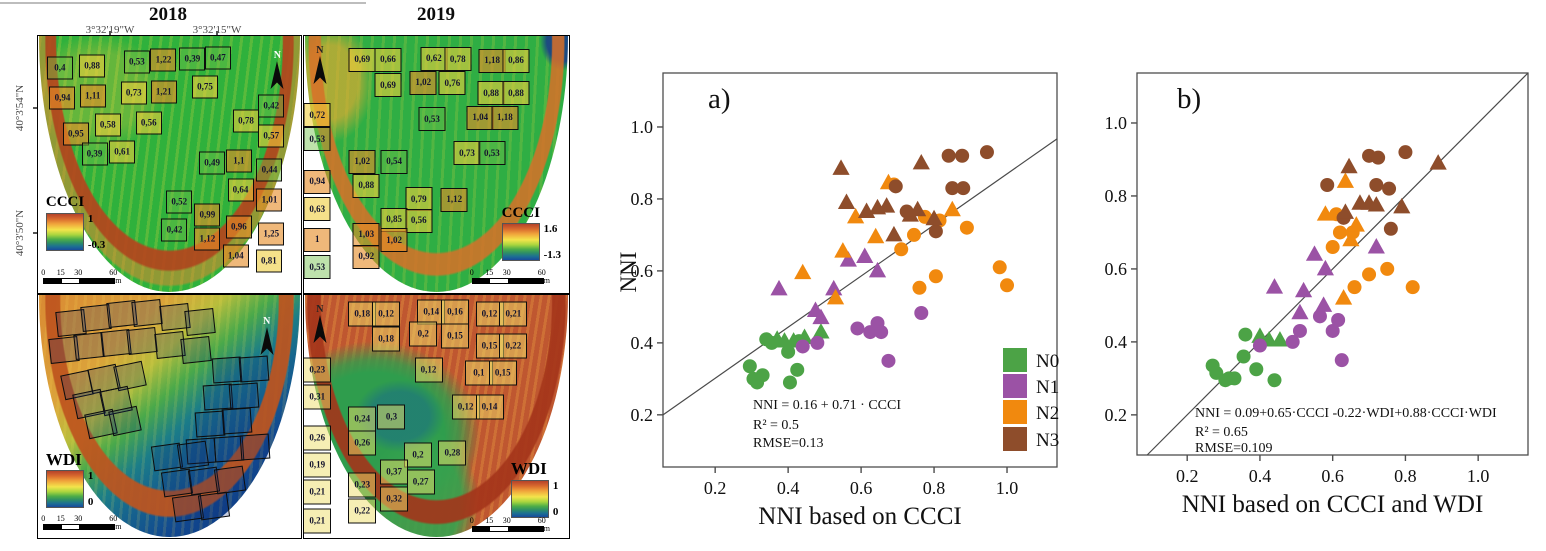 This screenshot has height=551, width=1546. Describe the element at coordinates (859, 516) in the screenshot. I see `x-axis-title: NNI based on CCCI` at that location.